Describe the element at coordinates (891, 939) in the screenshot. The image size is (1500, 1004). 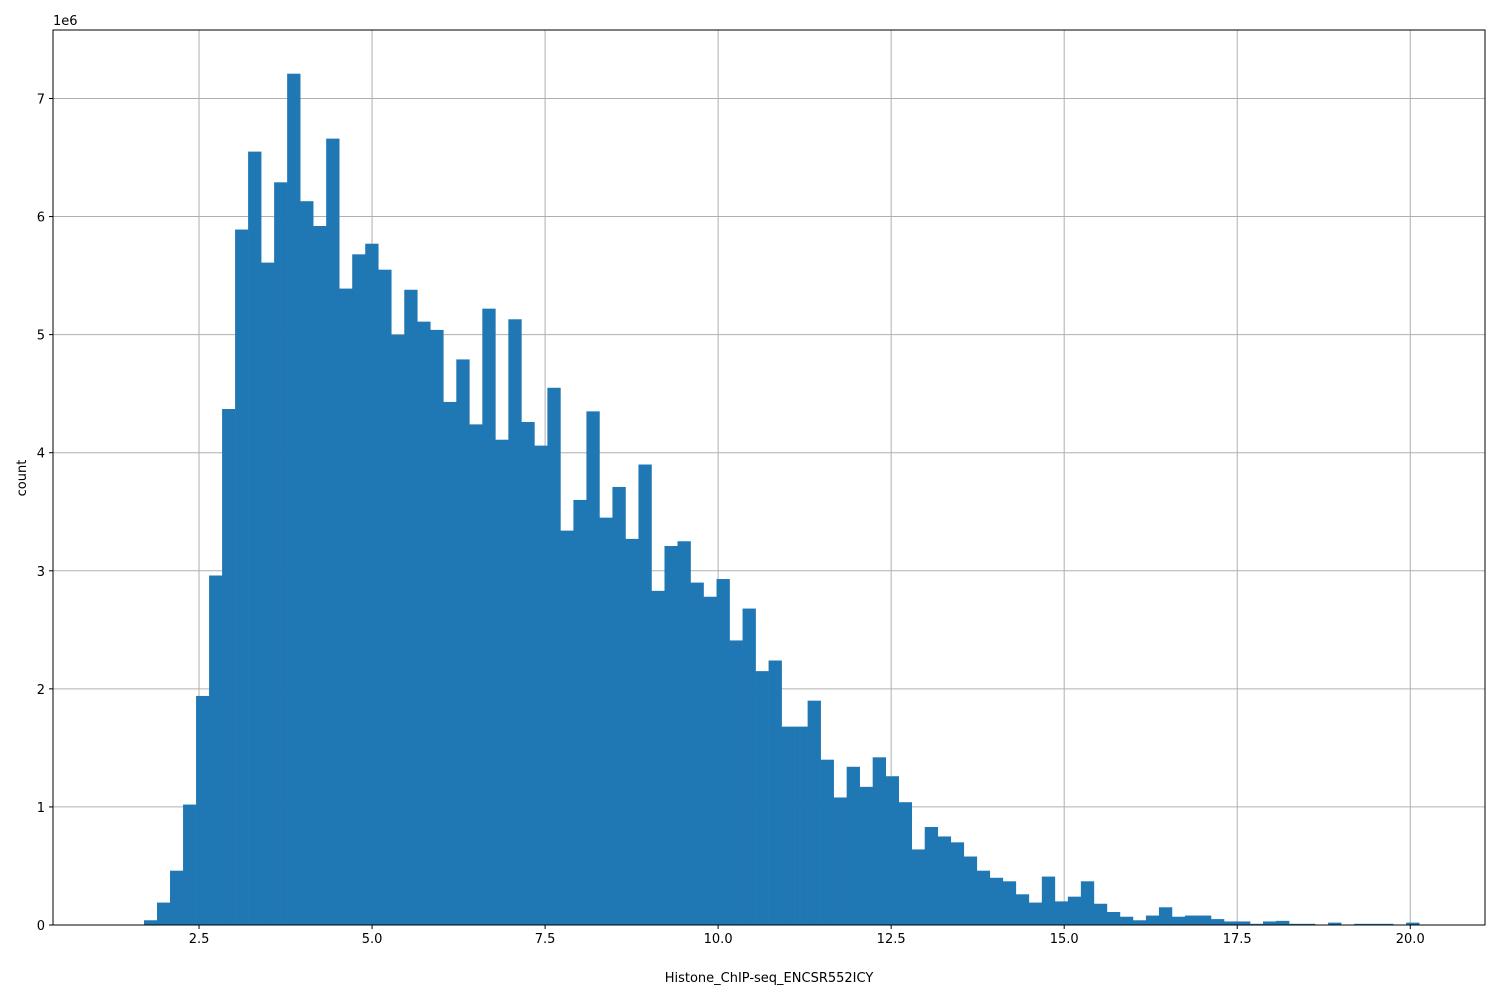
I see `x-tick-label: 12.5` at that location.